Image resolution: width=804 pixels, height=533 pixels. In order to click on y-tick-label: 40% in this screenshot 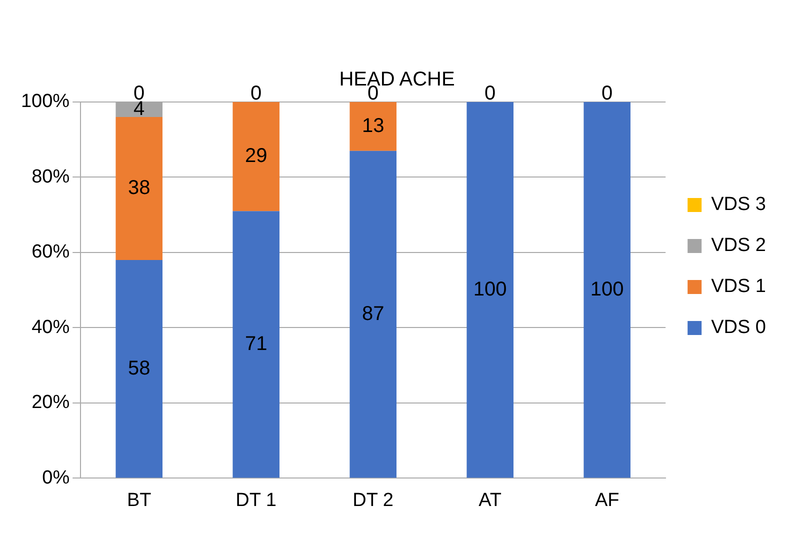, I will do `click(51, 327)`.